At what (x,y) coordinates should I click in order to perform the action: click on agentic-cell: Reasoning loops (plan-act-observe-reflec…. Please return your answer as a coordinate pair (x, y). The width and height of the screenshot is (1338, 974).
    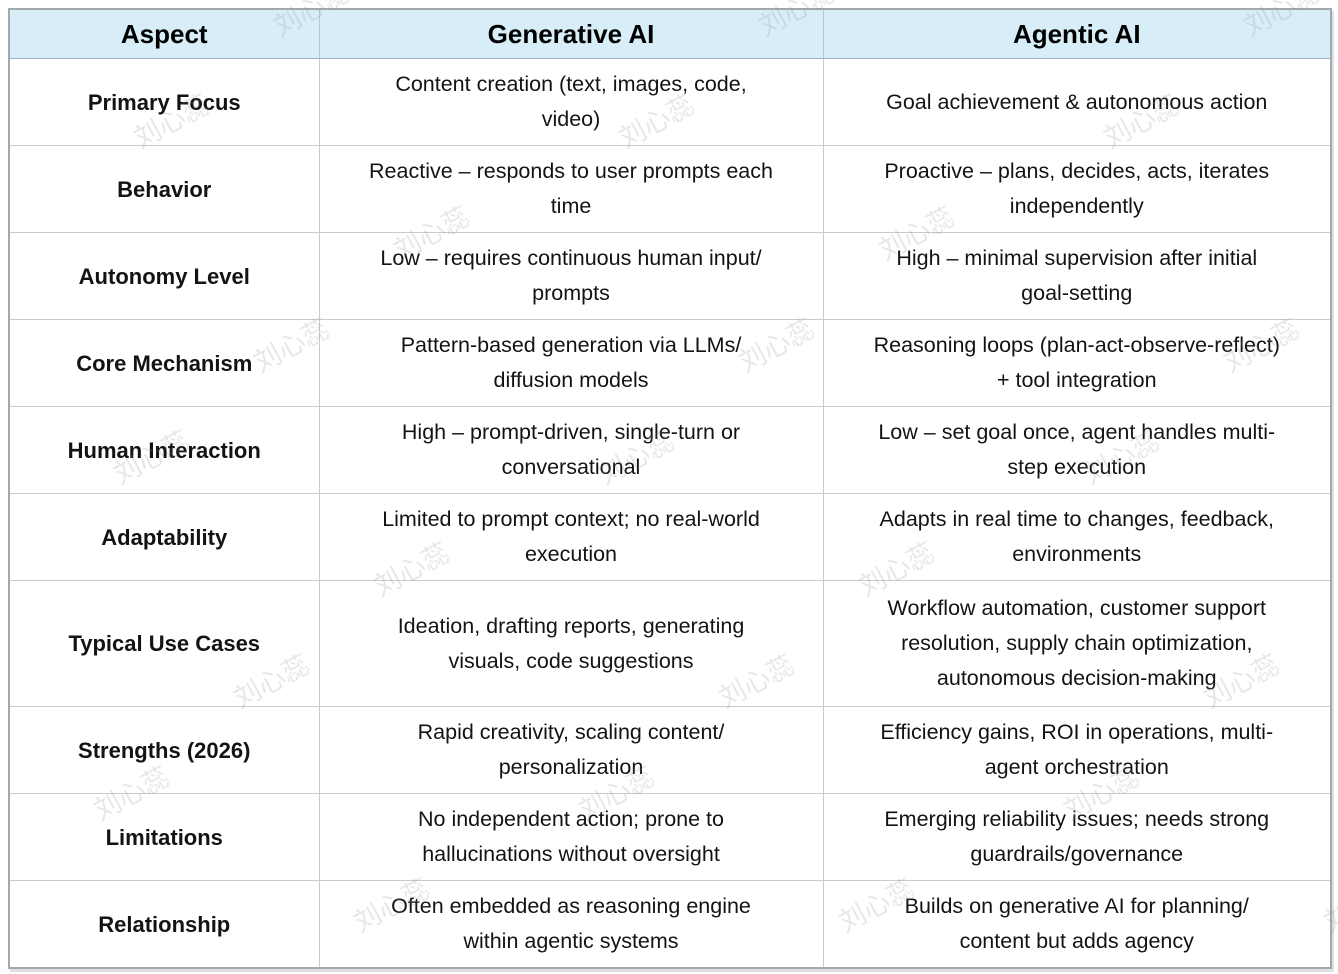
    Looking at the image, I should click on (1077, 363).